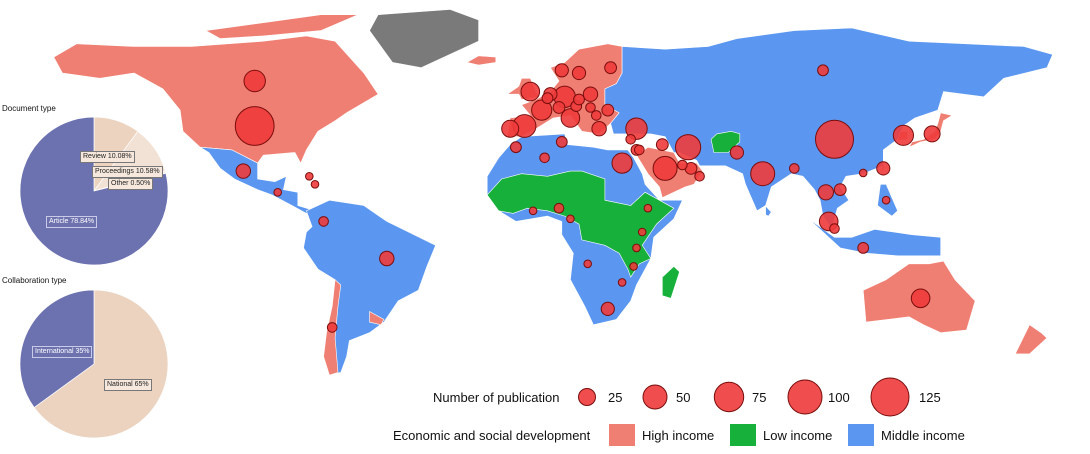 Image resolution: width=1090 pixels, height=454 pixels. Describe the element at coordinates (530, 91) in the screenshot. I see `bubble-uk` at that location.